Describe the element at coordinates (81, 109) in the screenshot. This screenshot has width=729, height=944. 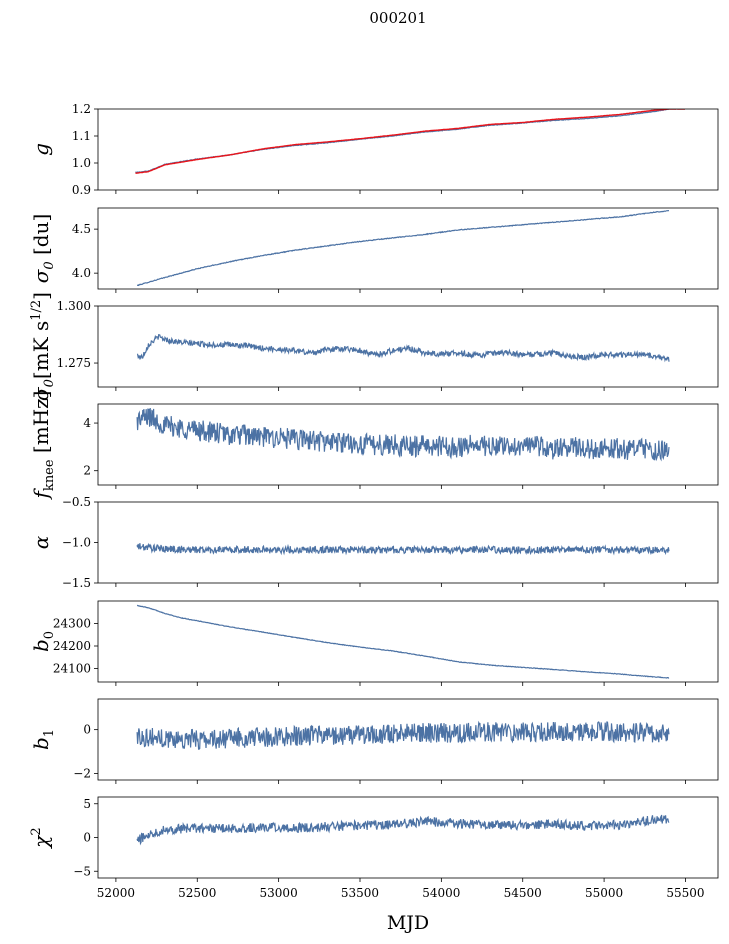
I see `y-tick-label: 1.2` at that location.